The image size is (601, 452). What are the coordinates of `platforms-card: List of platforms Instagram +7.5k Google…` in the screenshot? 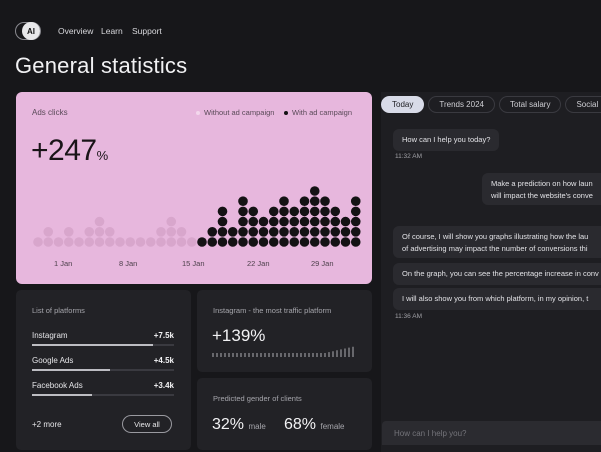 It's located at (103, 370).